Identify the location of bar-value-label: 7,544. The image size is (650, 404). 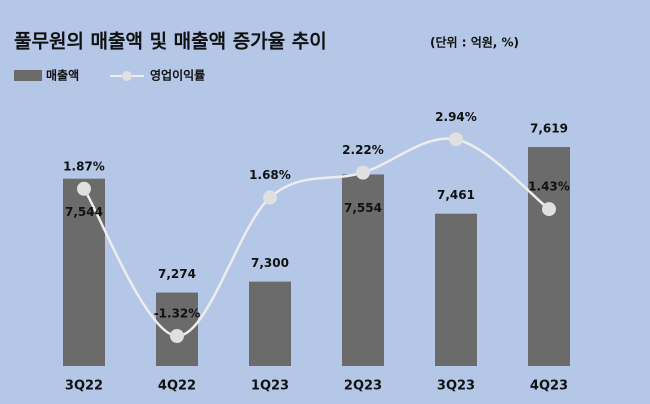
(84, 212).